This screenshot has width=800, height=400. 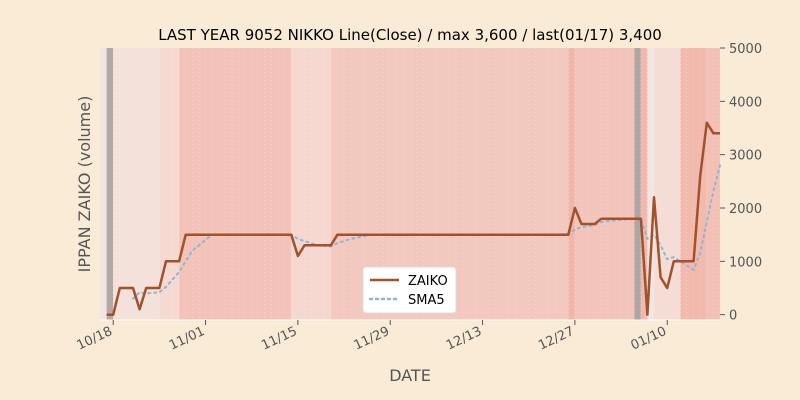 I want to click on y-tick-label: 4000, so click(x=745, y=102).